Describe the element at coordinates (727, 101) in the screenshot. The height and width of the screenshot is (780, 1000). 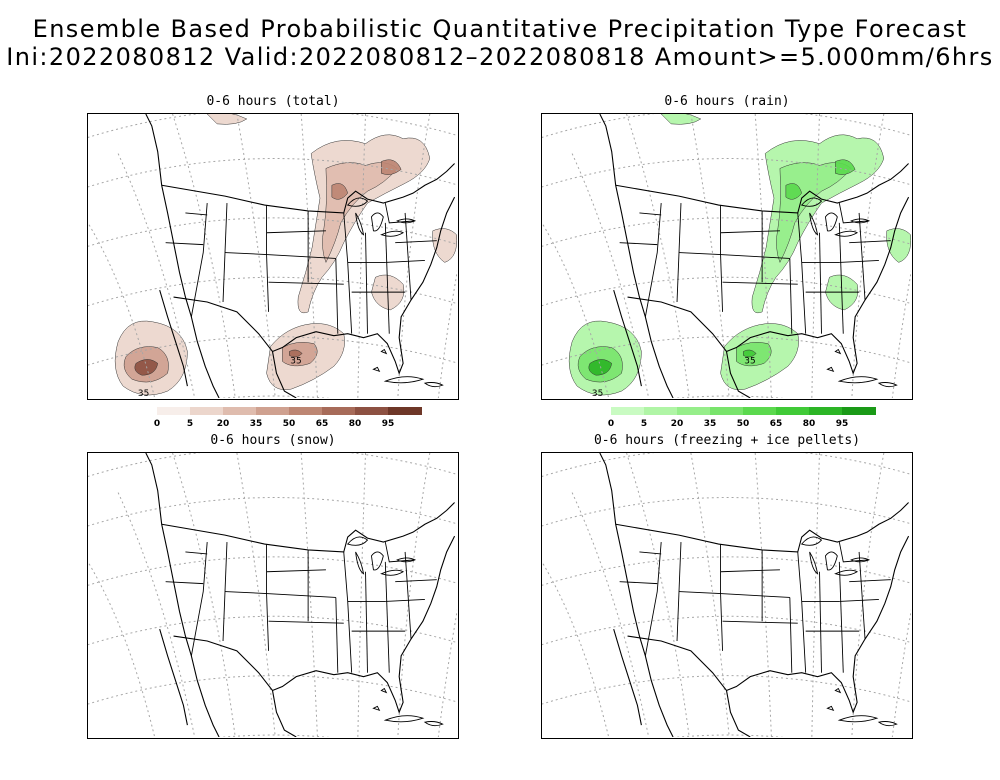
I see `panel-title-rain: 0-6 hours (rain)` at that location.